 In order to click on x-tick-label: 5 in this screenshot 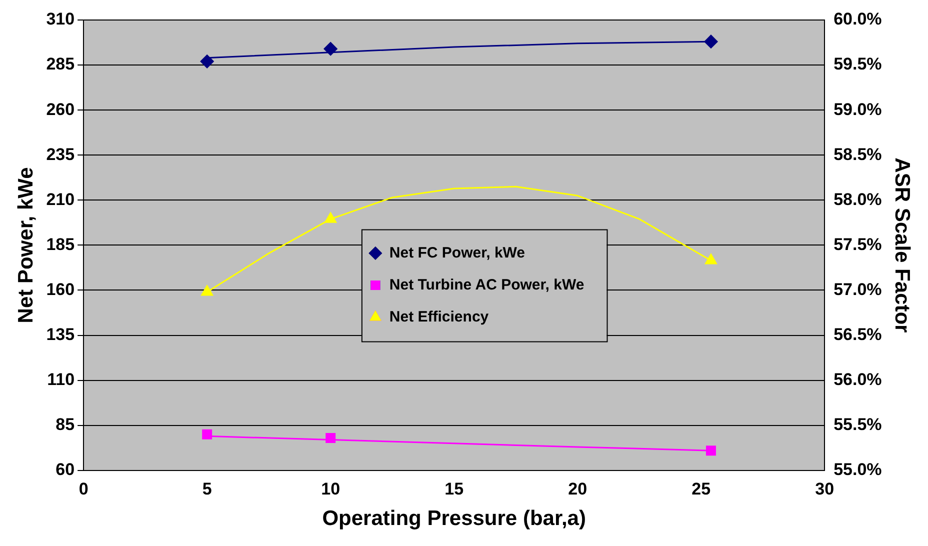, I will do `click(207, 488)`.